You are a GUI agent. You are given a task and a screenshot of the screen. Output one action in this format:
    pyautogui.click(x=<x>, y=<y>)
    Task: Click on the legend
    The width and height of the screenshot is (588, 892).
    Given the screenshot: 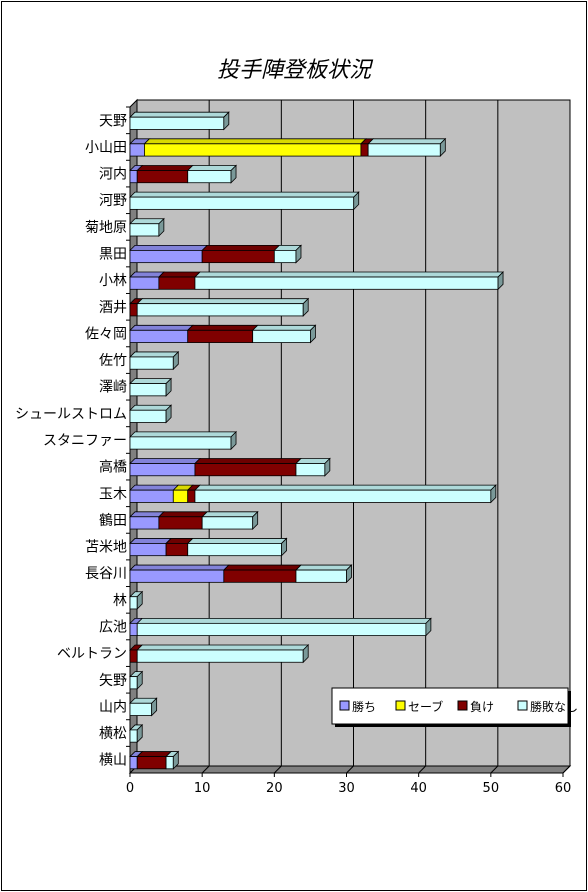 What is the action you would take?
    pyautogui.click(x=450, y=706)
    